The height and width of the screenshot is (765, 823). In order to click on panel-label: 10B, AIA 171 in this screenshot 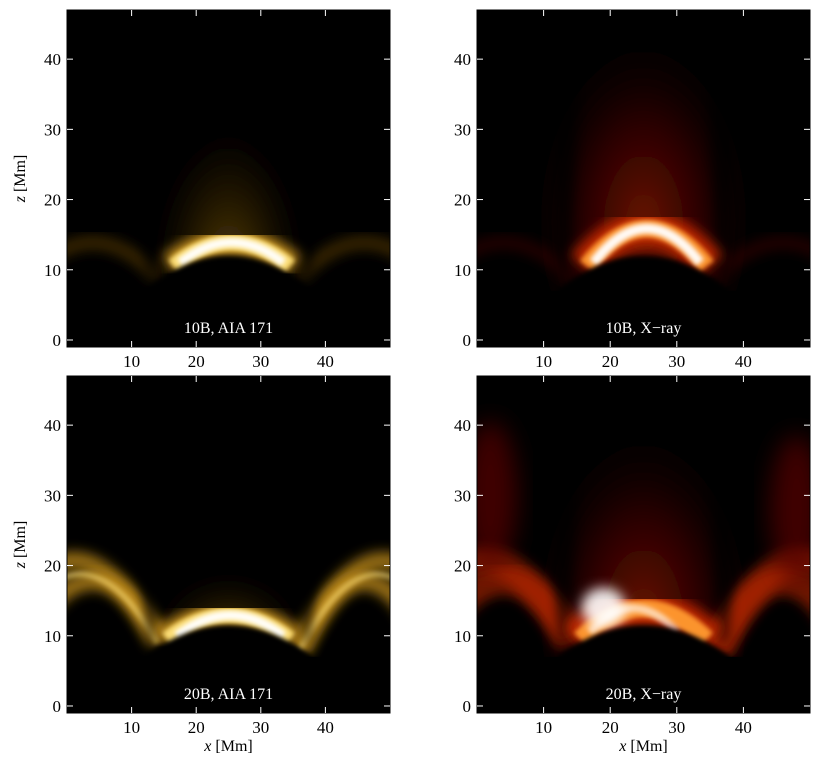, I will do `click(228, 328)`.